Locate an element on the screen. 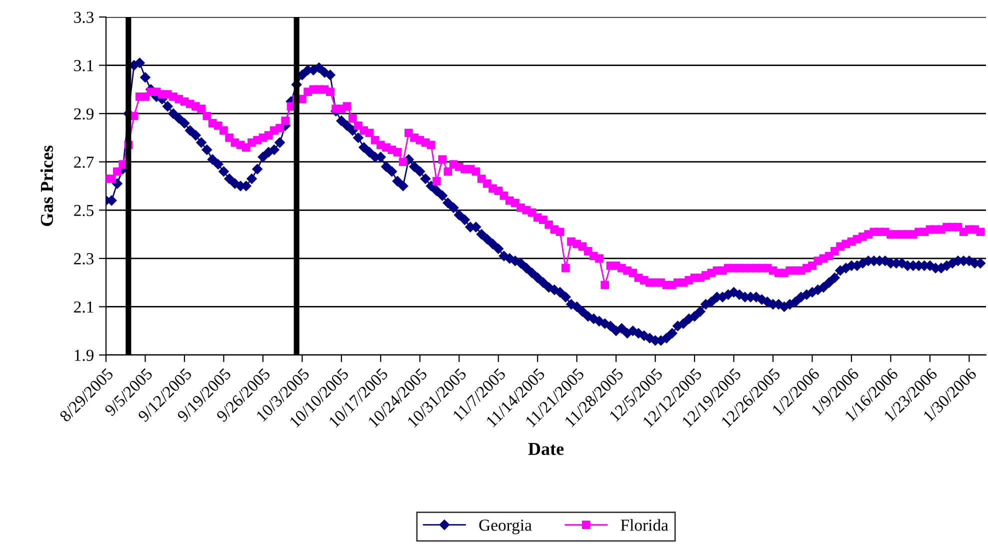  y-tick-label: 2.1 is located at coordinates (84, 307).